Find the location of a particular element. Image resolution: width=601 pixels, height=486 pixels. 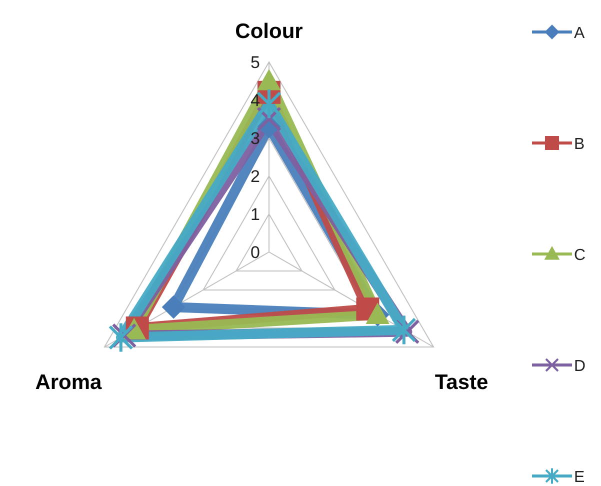

y-tick-label: 3 is located at coordinates (255, 138).